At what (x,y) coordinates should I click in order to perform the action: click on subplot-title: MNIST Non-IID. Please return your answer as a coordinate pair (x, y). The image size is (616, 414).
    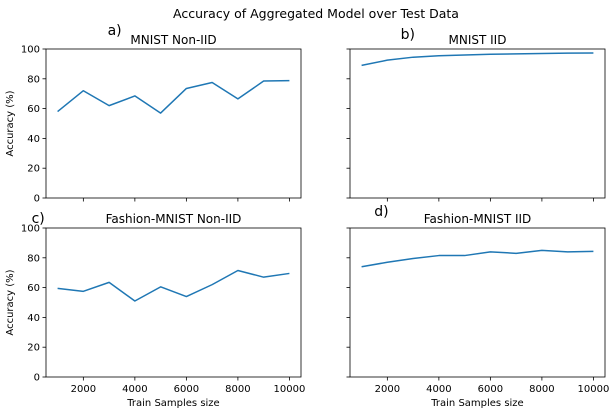
    Looking at the image, I should click on (173, 40).